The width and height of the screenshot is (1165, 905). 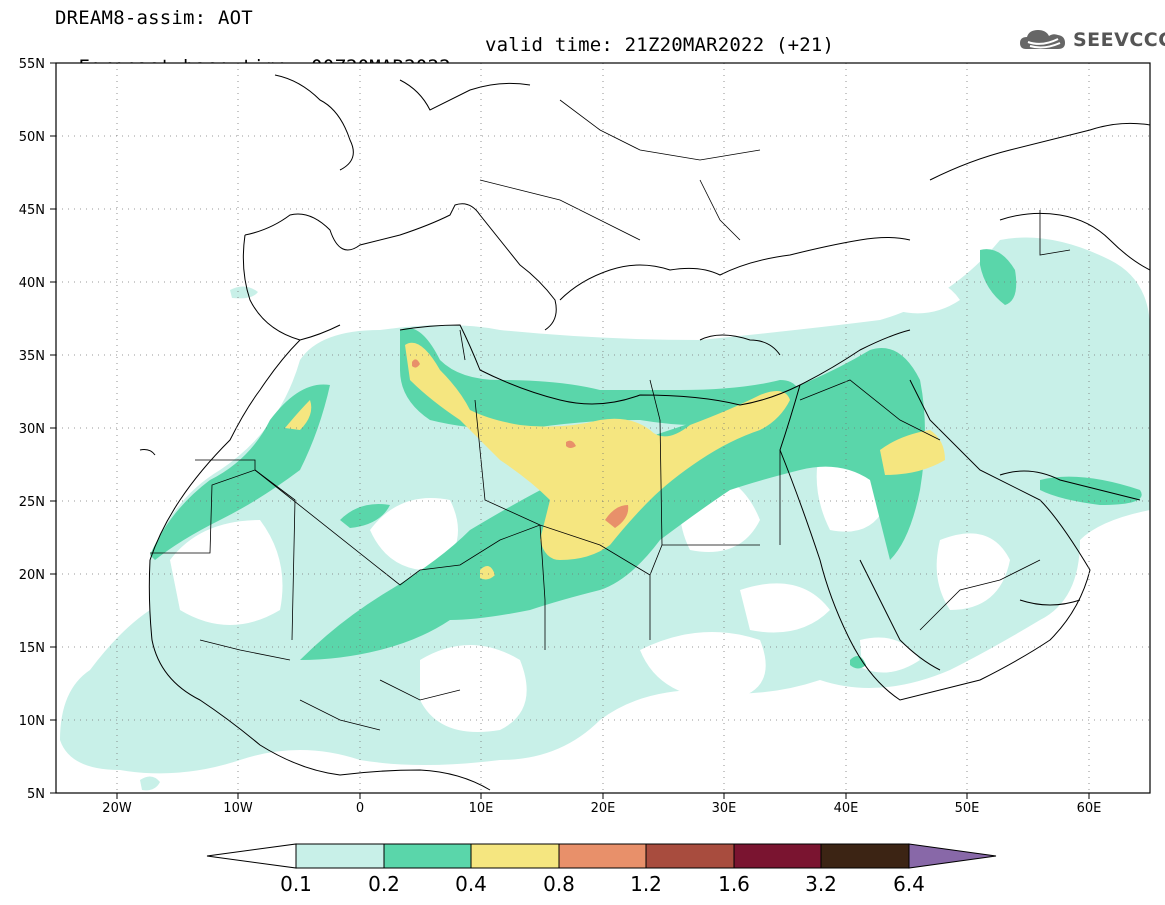 I want to click on lat-label: 15N, so click(x=32, y=648).